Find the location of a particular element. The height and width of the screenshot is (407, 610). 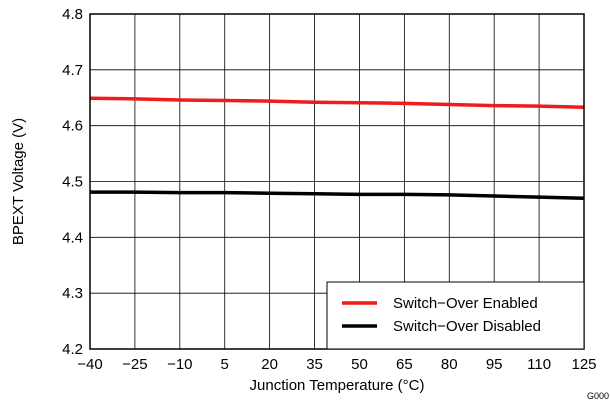

x-tick-label: 50 is located at coordinates (359, 364).